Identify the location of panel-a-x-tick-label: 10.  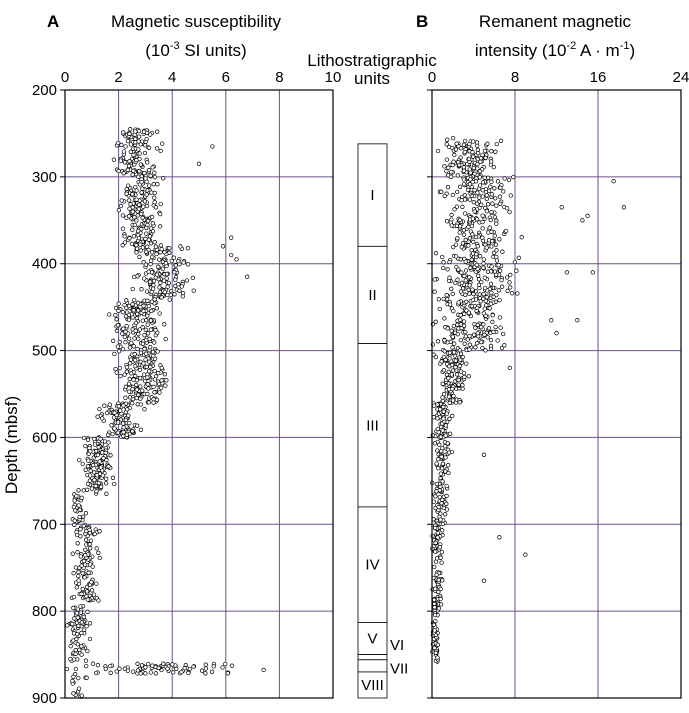
(333, 77).